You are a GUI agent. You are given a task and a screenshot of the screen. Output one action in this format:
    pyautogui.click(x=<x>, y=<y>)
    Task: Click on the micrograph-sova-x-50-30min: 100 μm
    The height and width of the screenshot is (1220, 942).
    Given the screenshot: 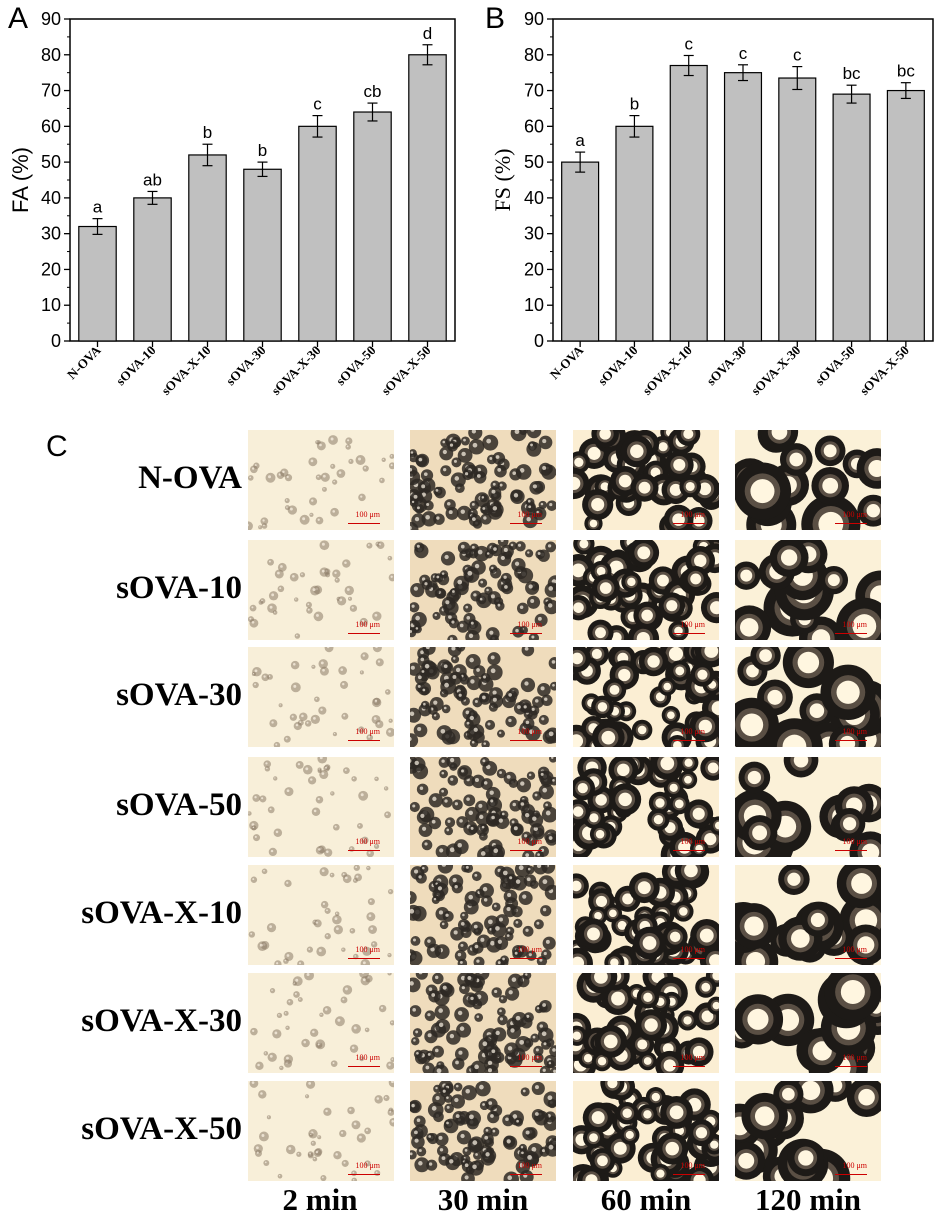 What is the action you would take?
    pyautogui.click(x=483, y=1131)
    